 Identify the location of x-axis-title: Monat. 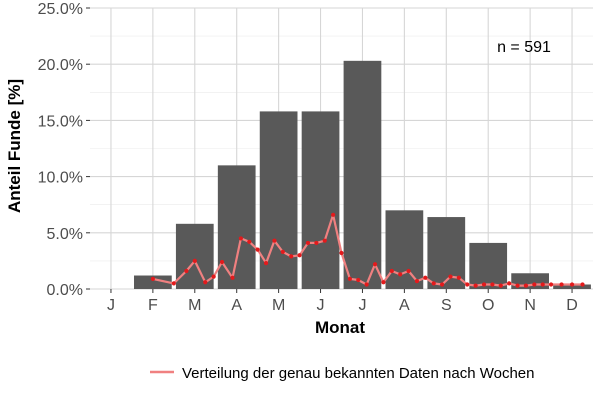
(340, 327).